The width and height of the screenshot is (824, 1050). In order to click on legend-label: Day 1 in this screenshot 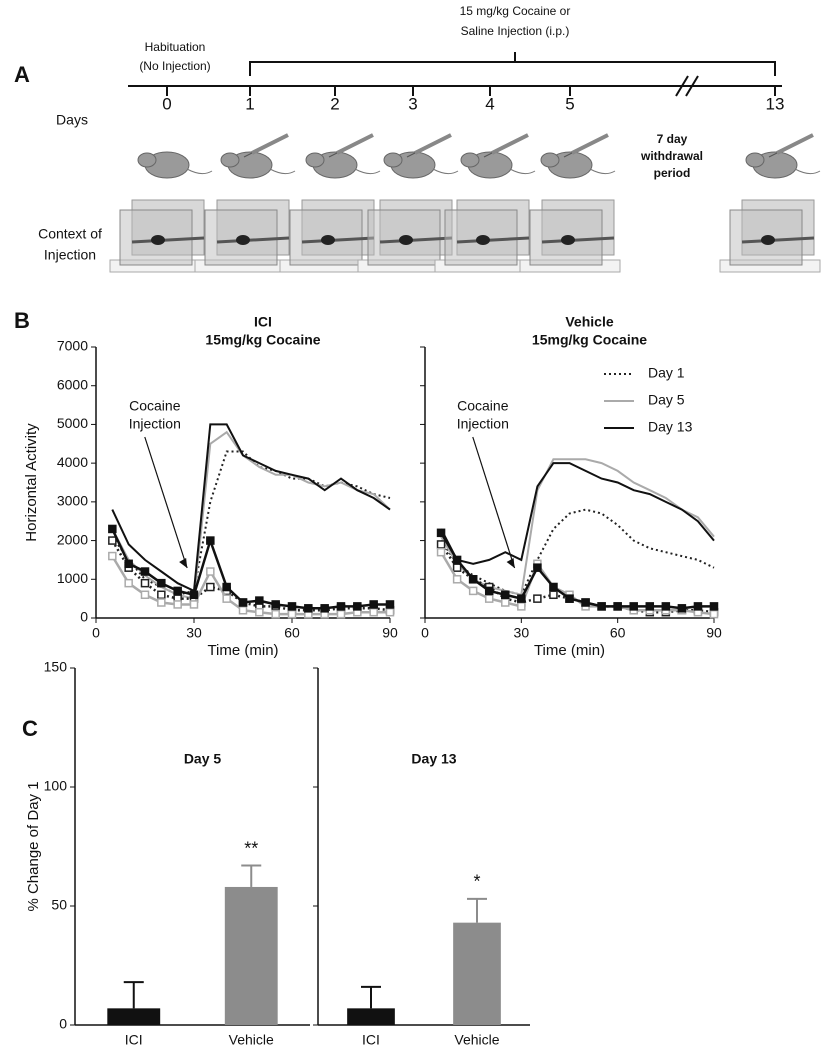, I will do `click(666, 373)`.